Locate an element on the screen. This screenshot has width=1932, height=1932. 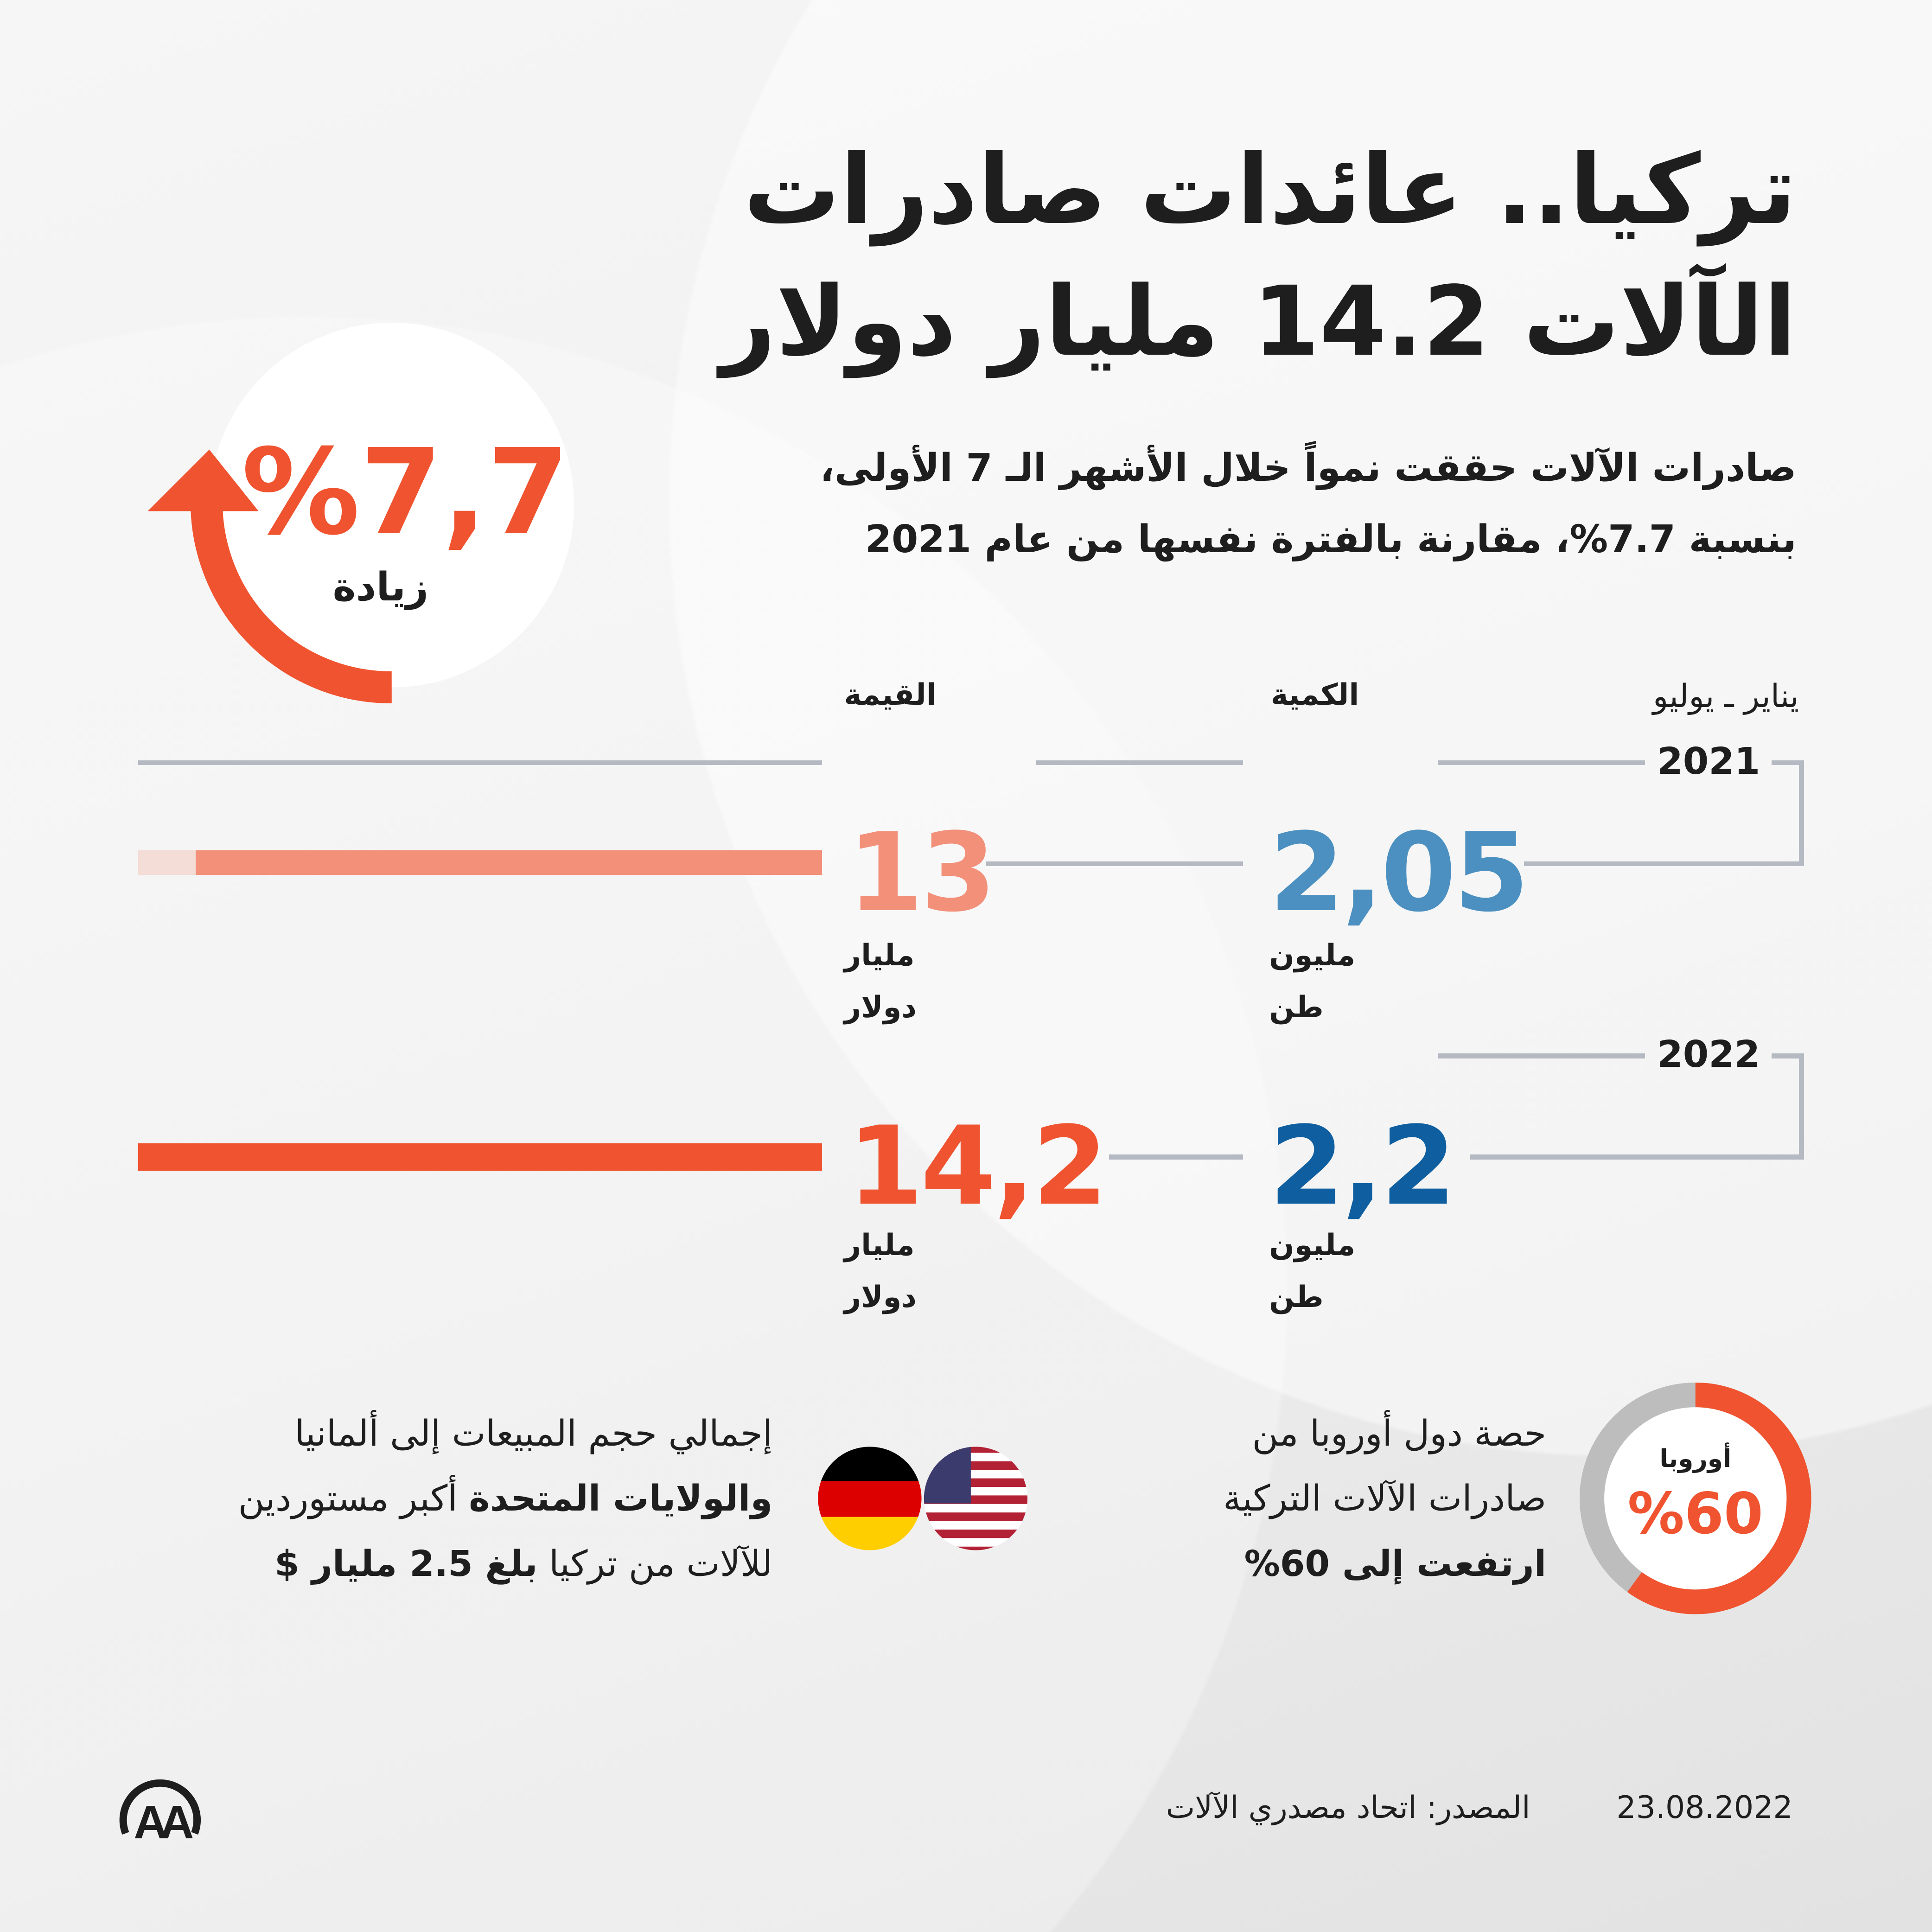
importers-rest: أكبر مستوردين is located at coordinates (353, 1499).